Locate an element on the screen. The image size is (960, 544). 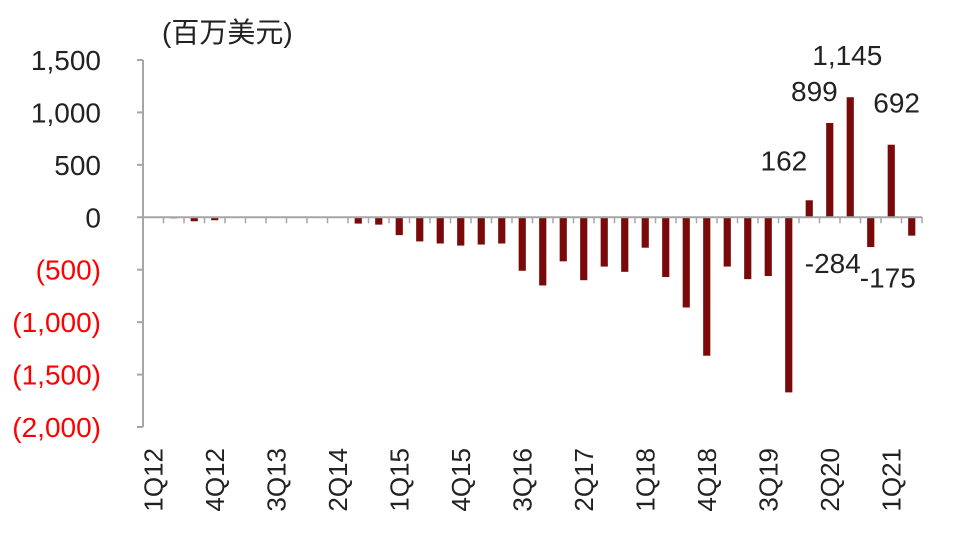
bar-3Q17 is located at coordinates (604, 242).